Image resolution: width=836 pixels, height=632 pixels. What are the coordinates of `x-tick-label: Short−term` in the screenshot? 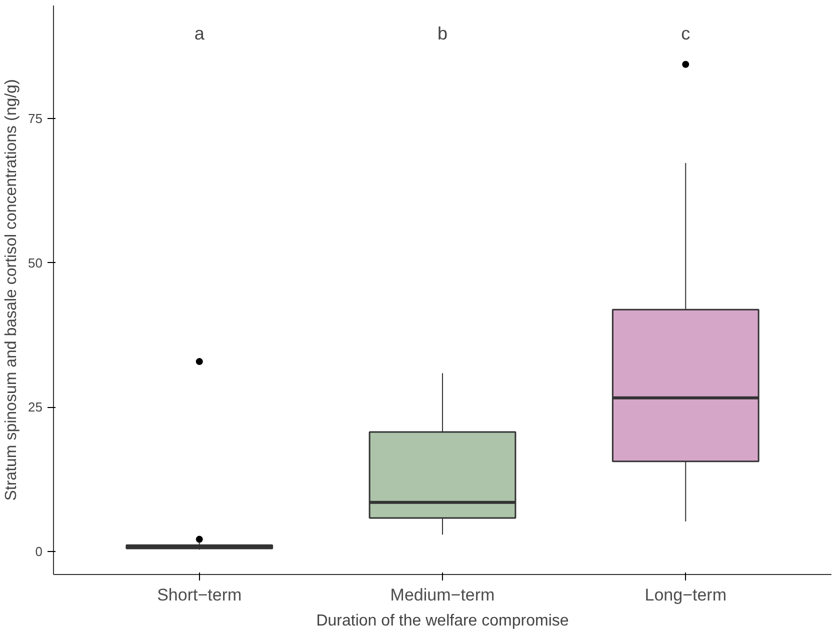 It's located at (199, 595).